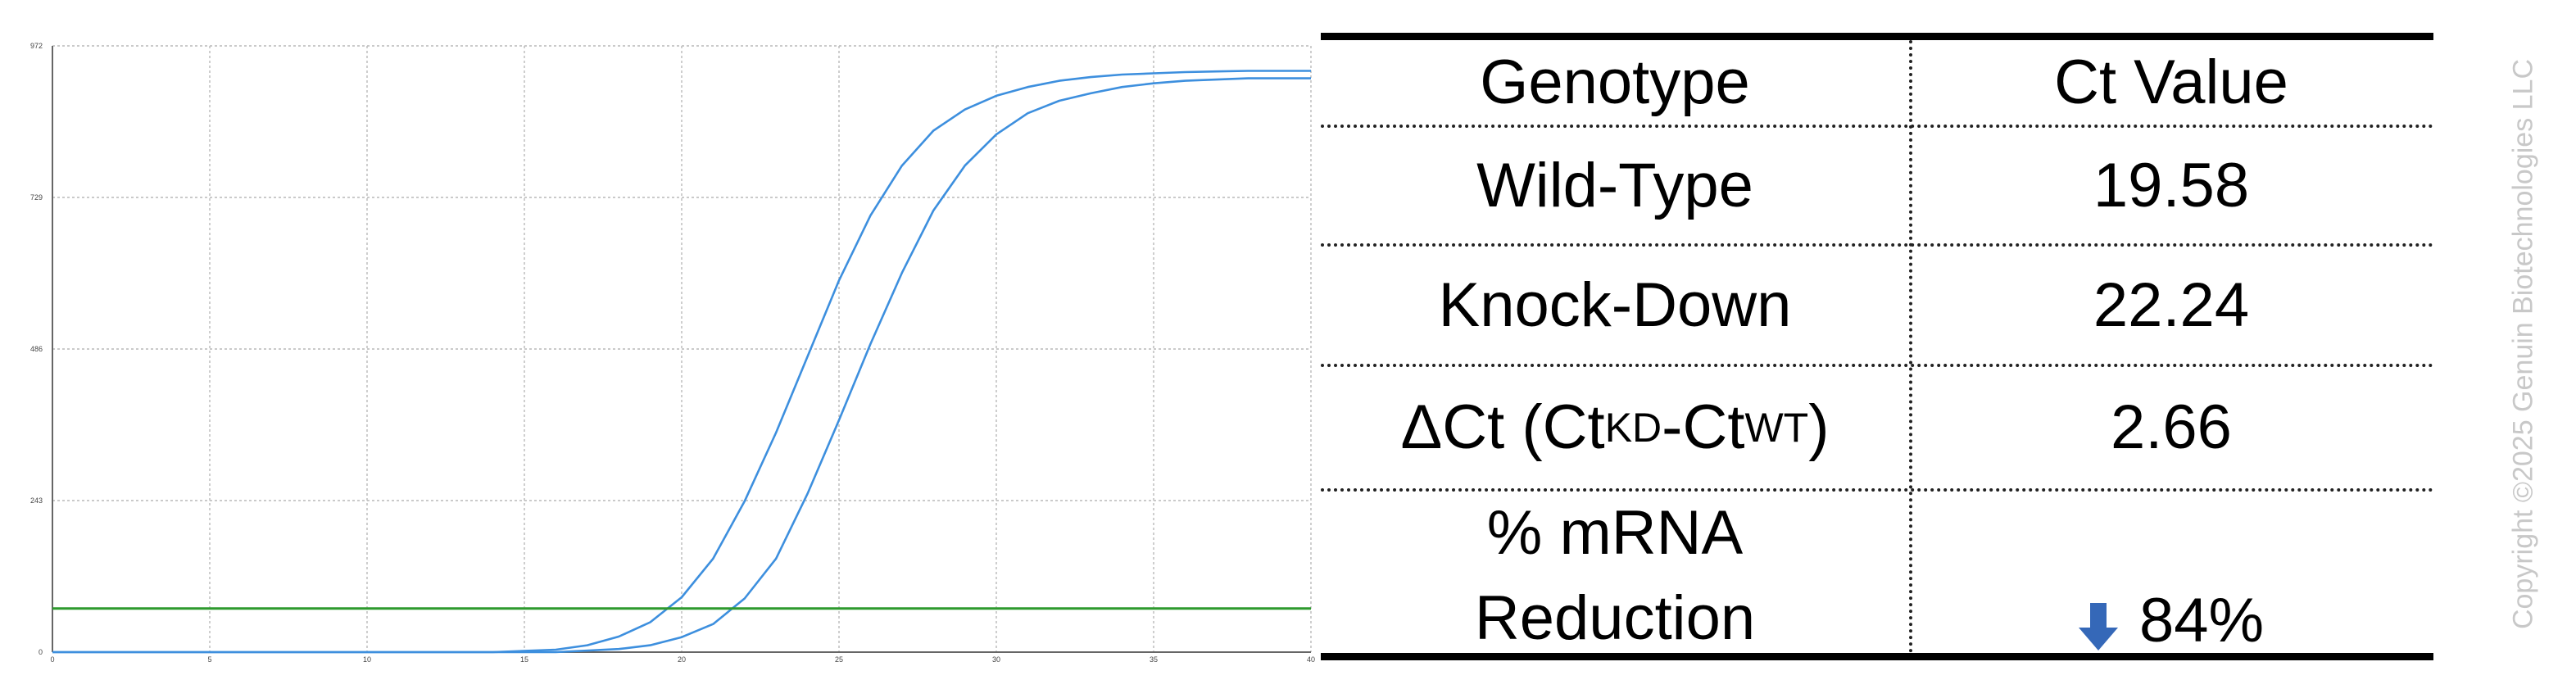 This screenshot has height=689, width=2576. I want to click on y-tick-label: 972, so click(36, 46).